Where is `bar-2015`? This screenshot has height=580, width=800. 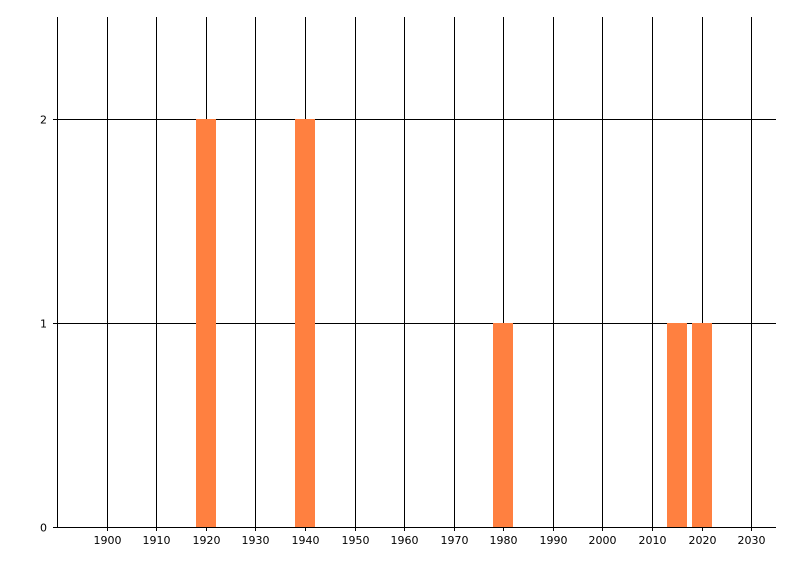 bar-2015 is located at coordinates (677, 425).